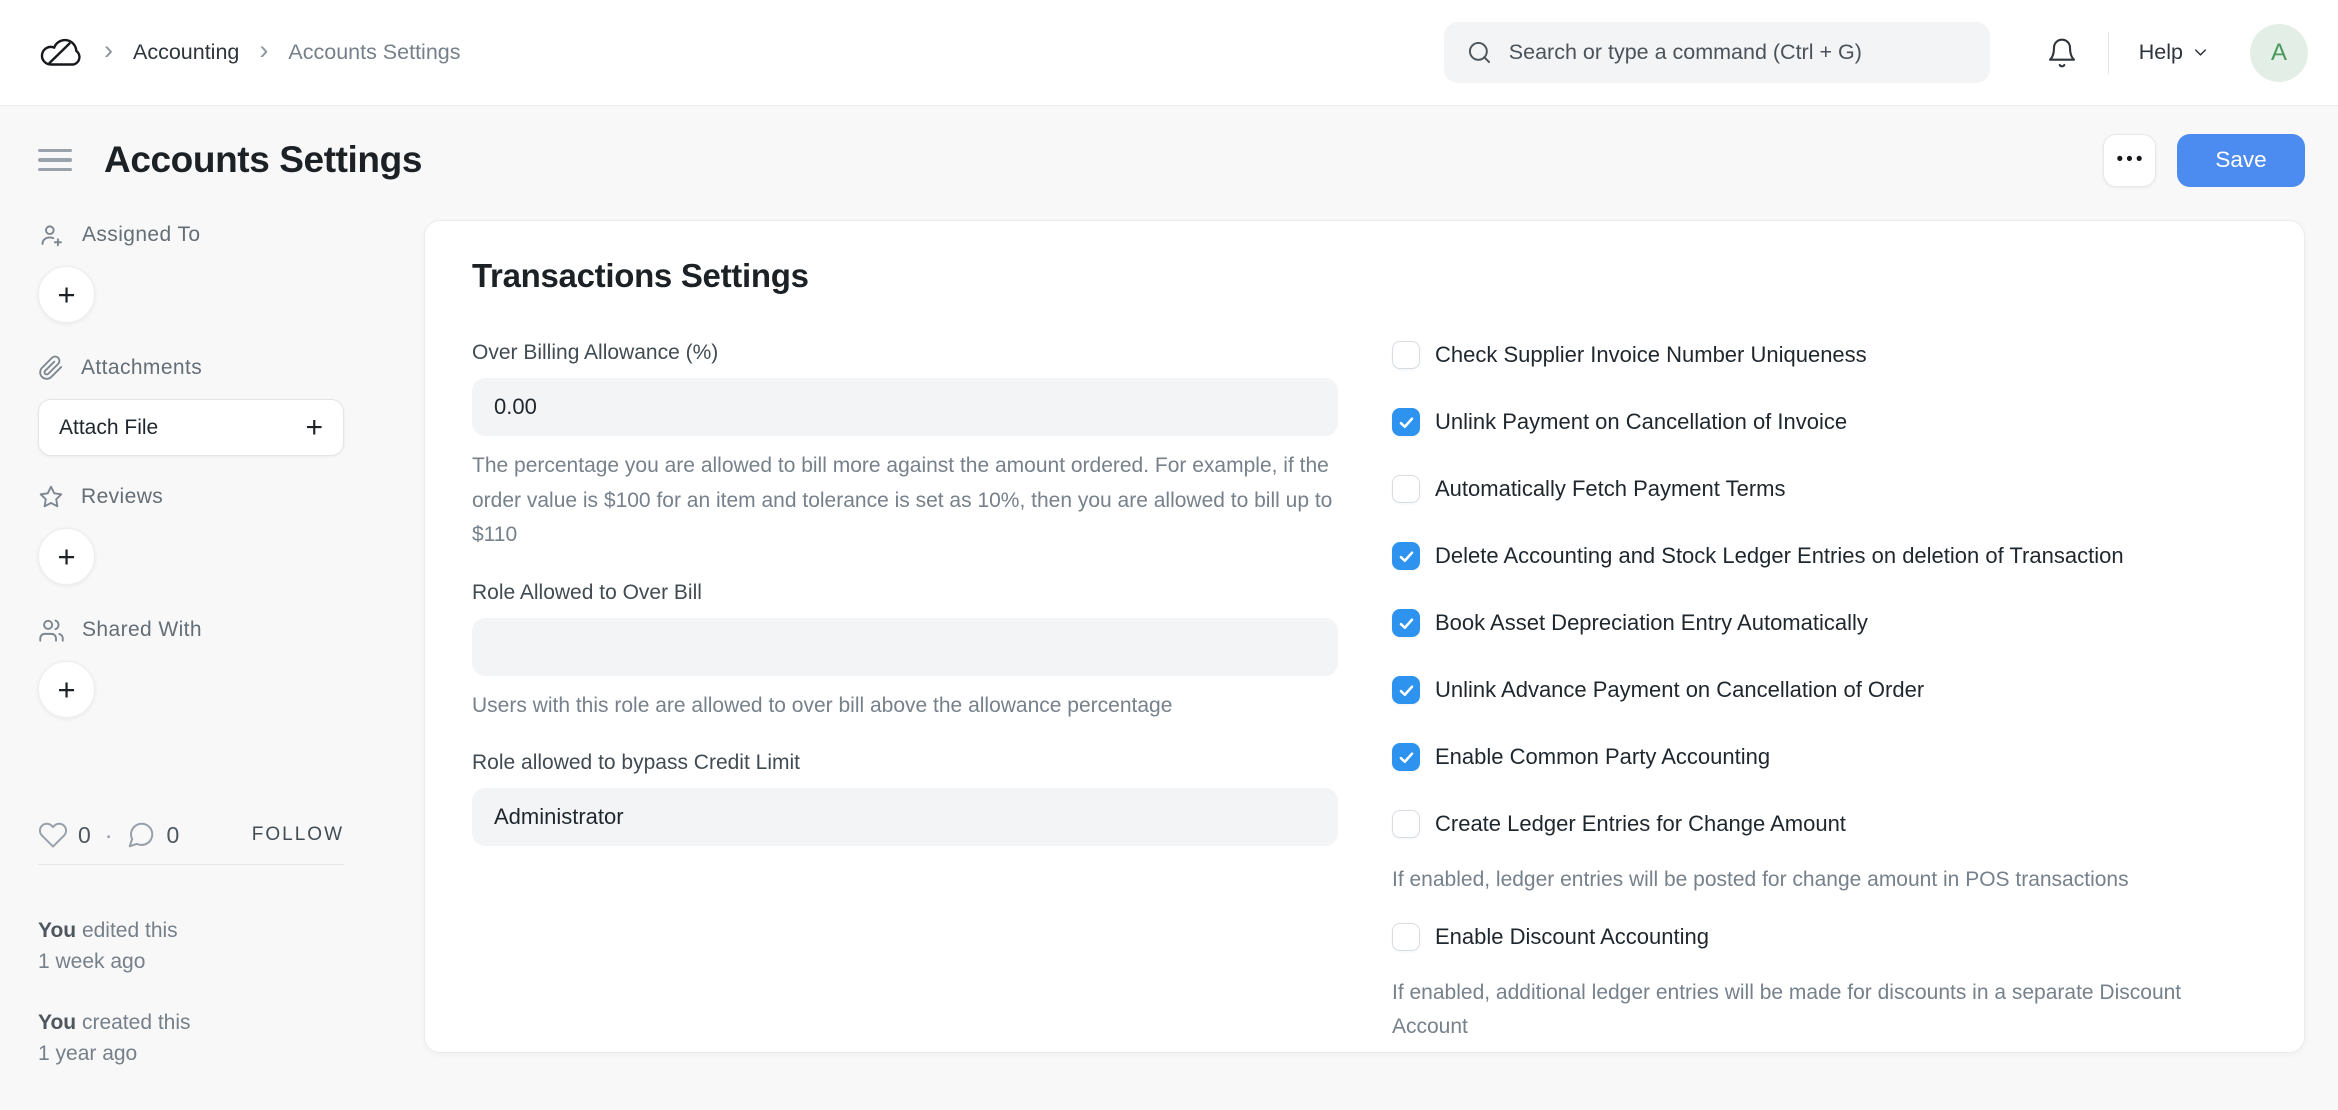 The height and width of the screenshot is (1110, 2338). Describe the element at coordinates (2279, 52) in the screenshot. I see `avatar: A` at that location.